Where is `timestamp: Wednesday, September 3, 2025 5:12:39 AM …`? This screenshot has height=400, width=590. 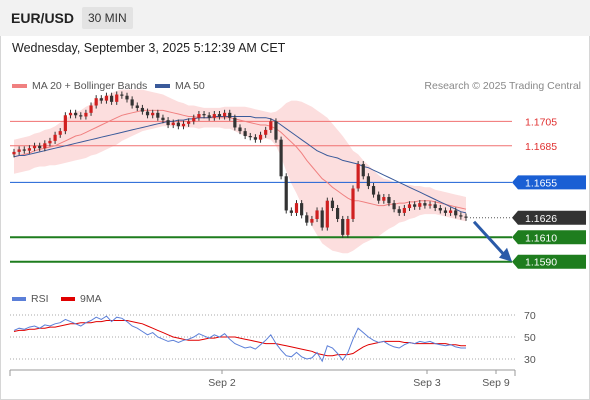
timestamp: Wednesday, September 3, 2025 5:12:39 AM … is located at coordinates (149, 48).